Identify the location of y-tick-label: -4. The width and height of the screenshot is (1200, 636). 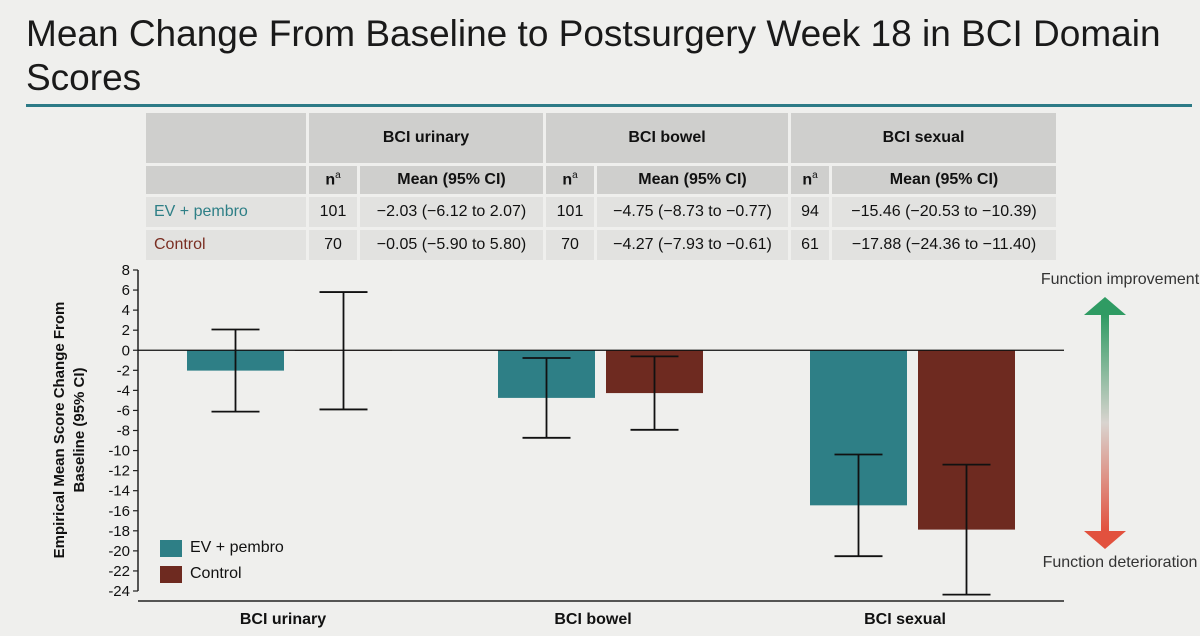
(123, 390).